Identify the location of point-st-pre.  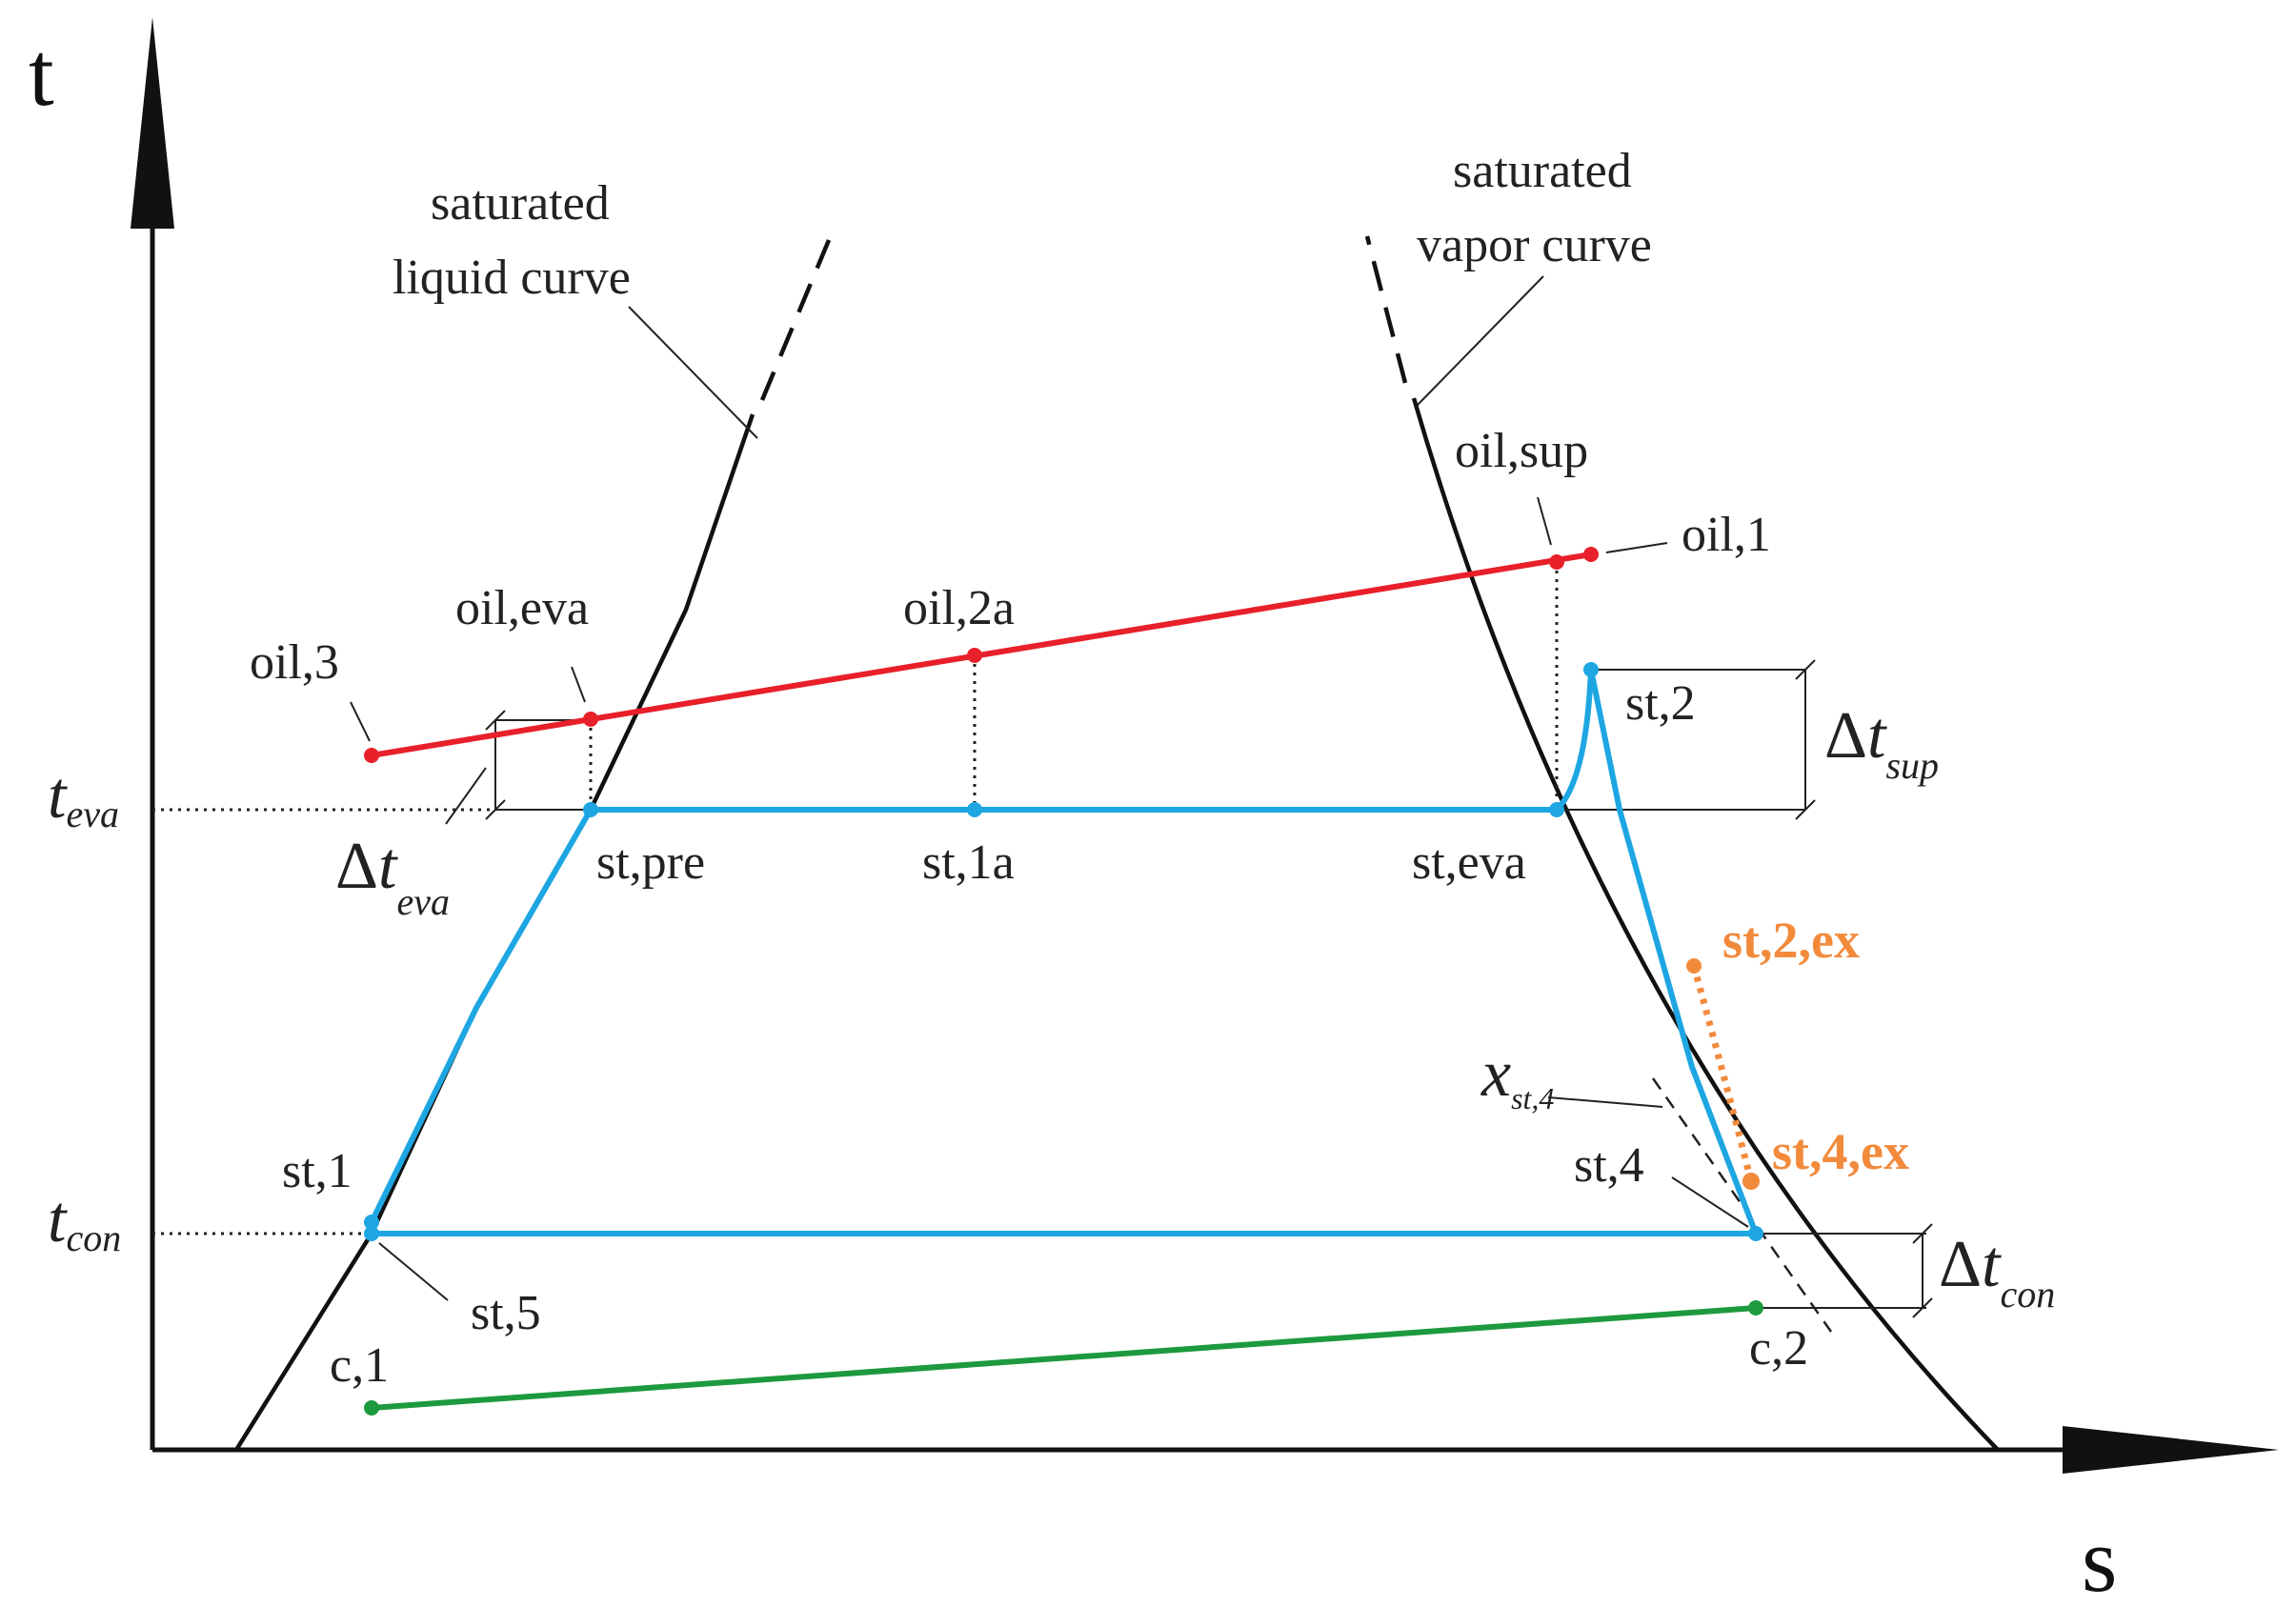
(590, 809).